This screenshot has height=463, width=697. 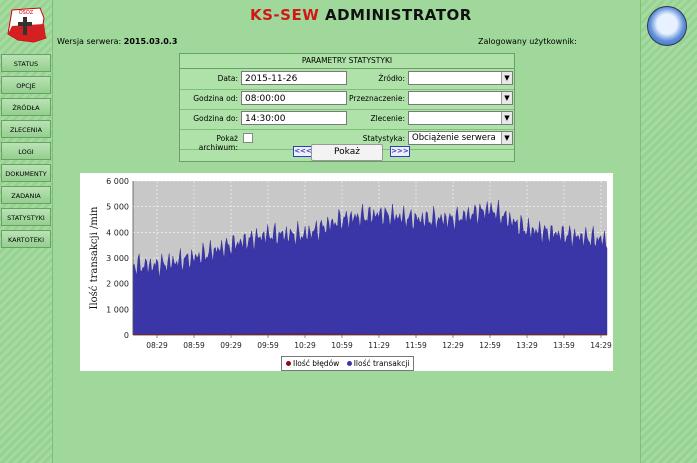 What do you see at coordinates (668, 231) in the screenshot?
I see `right-strip` at bounding box center [668, 231].